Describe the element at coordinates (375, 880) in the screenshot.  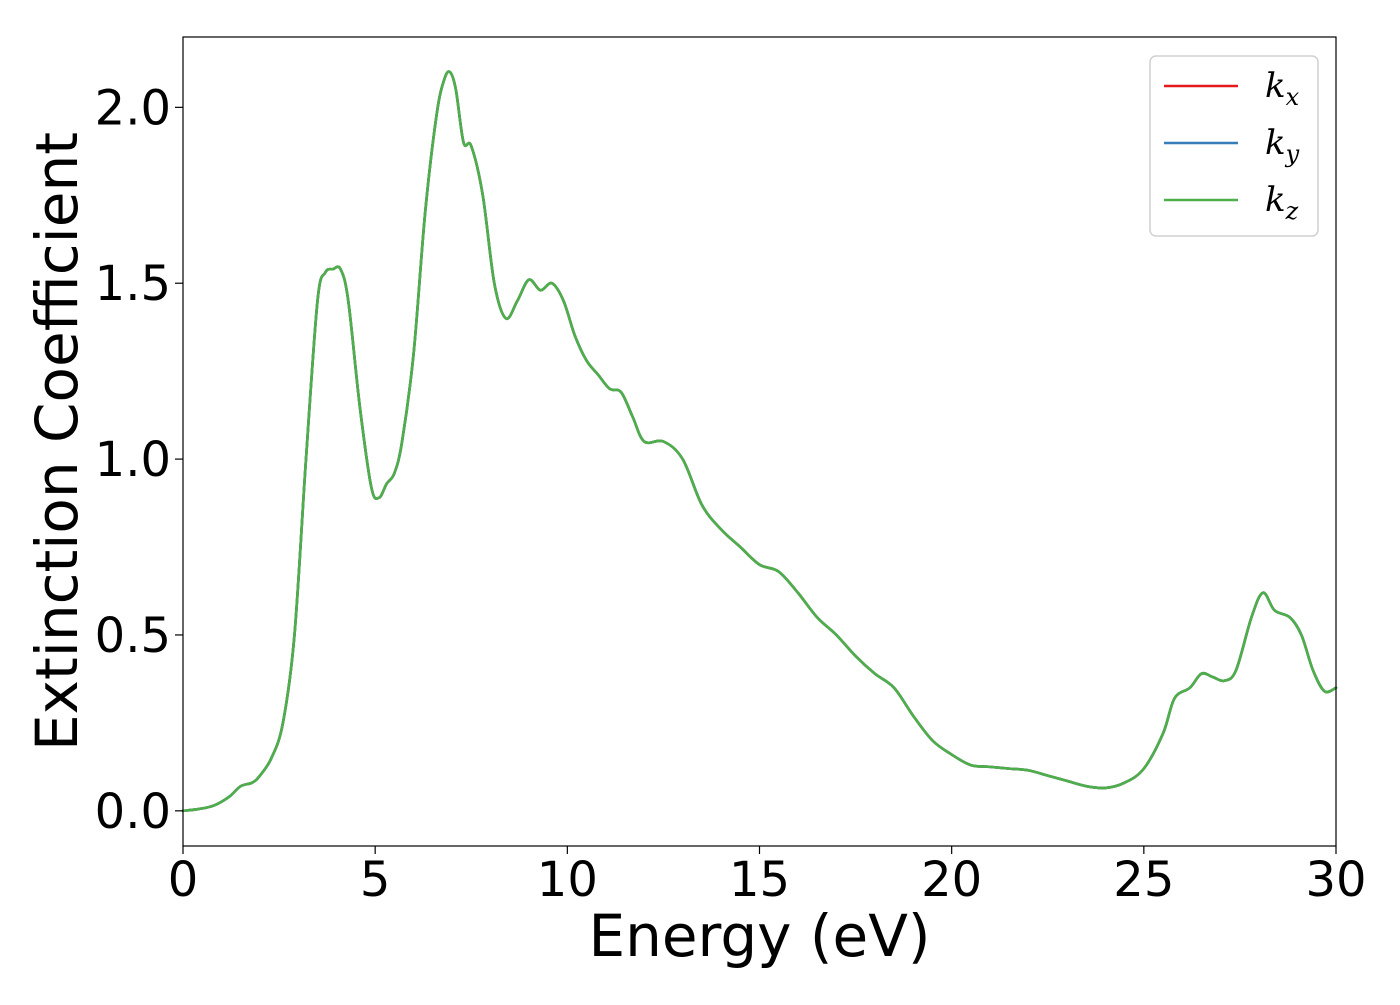
I see `x-tick-label: 5` at that location.